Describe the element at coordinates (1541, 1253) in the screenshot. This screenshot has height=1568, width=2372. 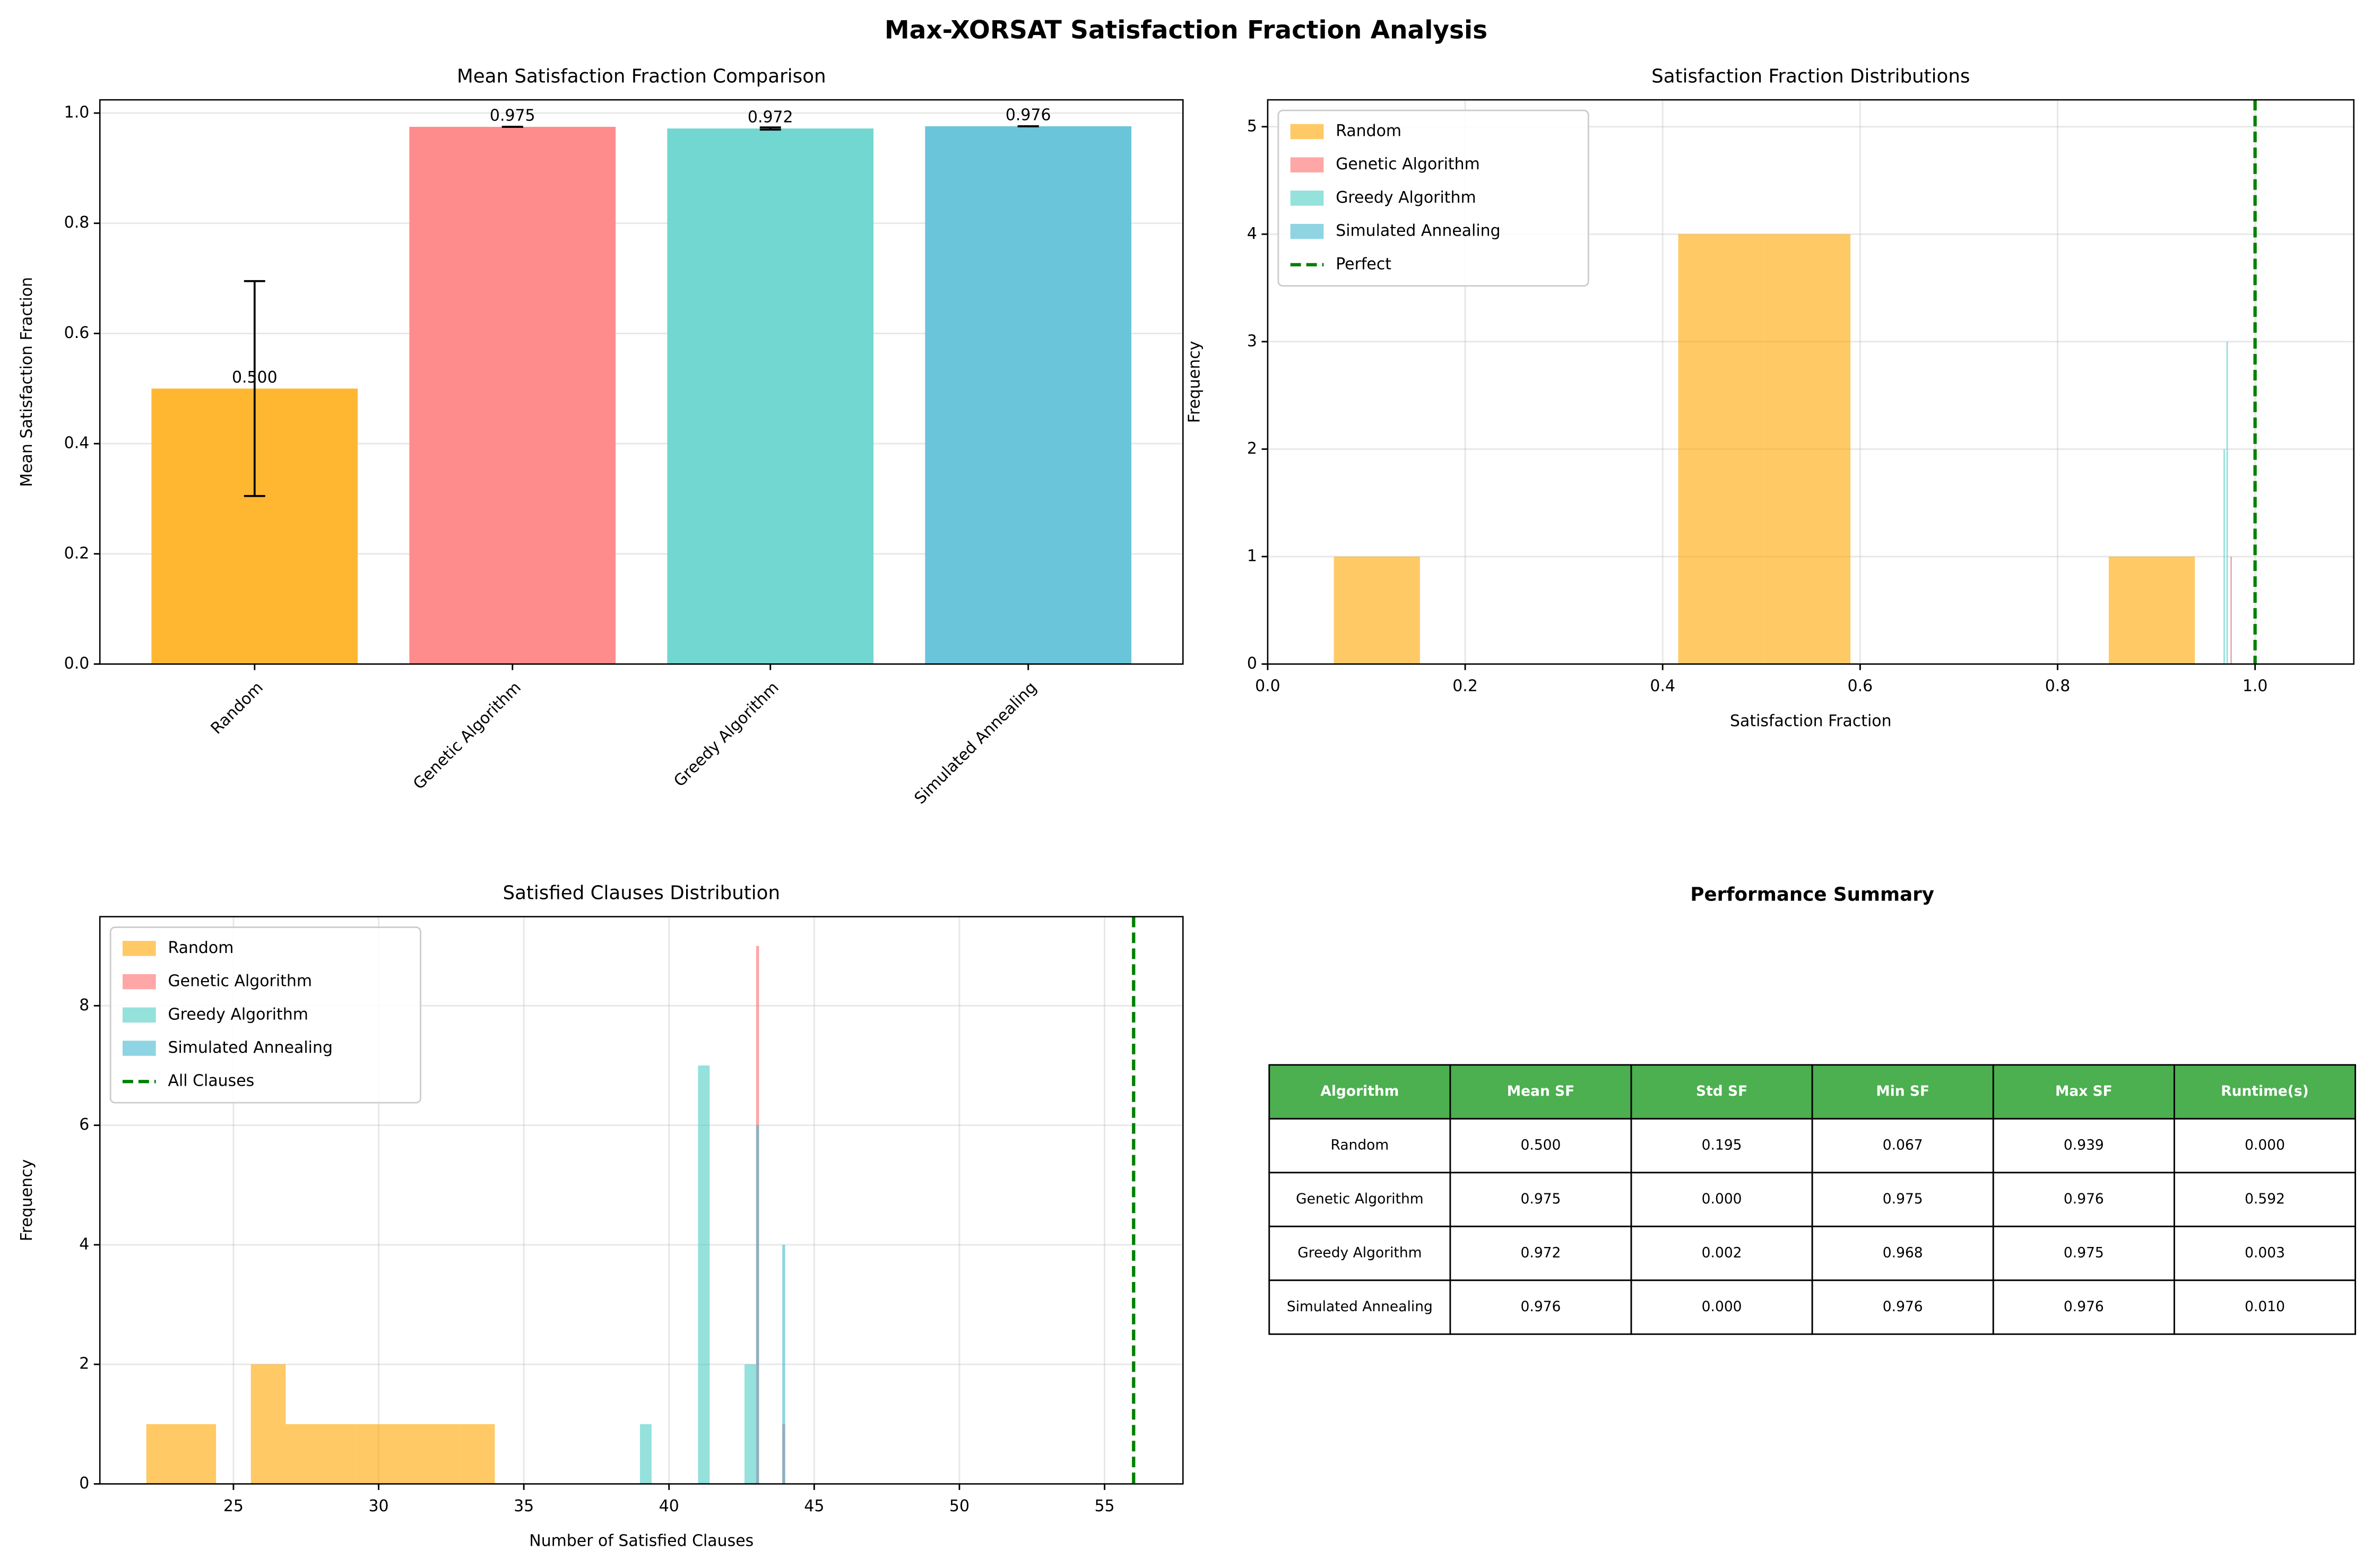
I see `cell-text: 0.972` at that location.